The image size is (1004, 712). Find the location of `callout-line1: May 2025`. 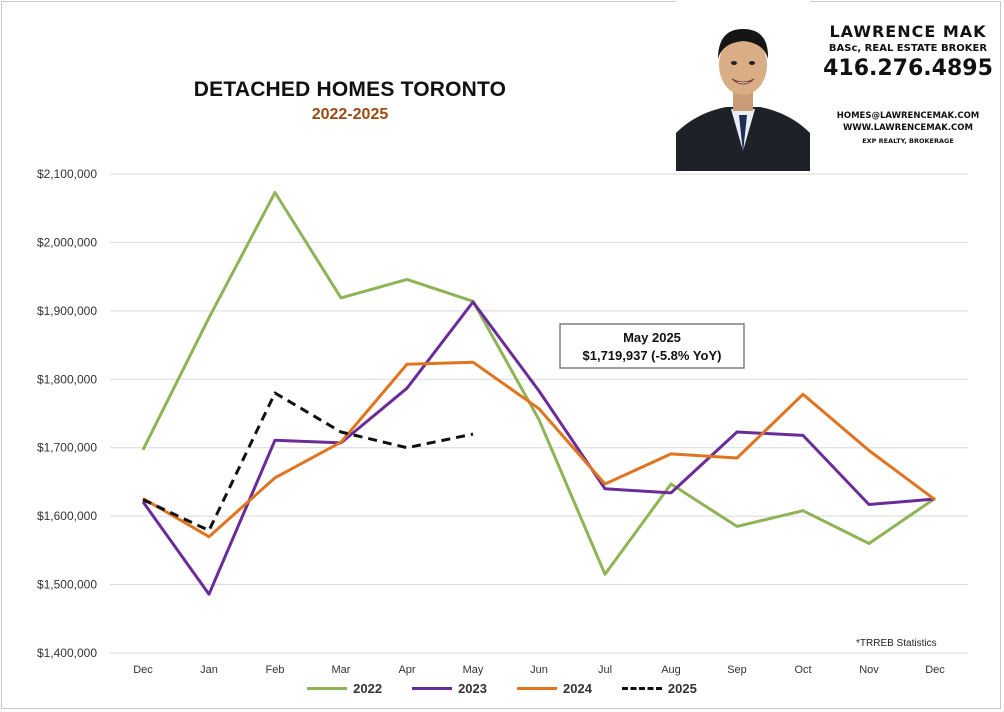

callout-line1: May 2025 is located at coordinates (652, 337).